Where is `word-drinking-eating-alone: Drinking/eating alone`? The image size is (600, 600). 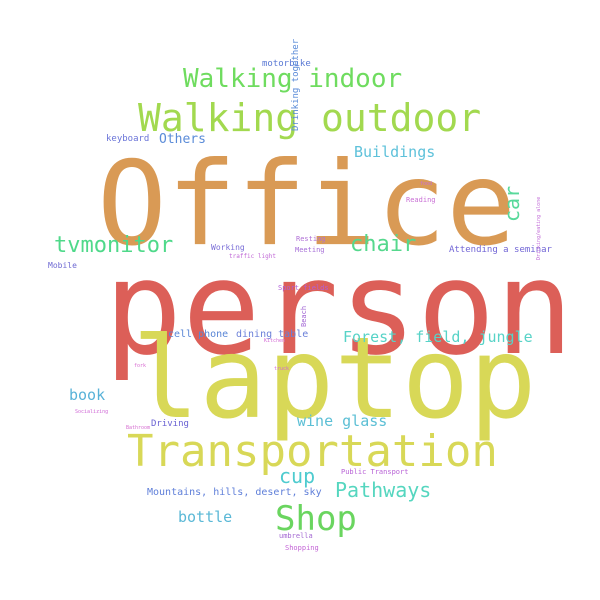 word-drinking-eating-alone: Drinking/eating alone is located at coordinates (539, 228).